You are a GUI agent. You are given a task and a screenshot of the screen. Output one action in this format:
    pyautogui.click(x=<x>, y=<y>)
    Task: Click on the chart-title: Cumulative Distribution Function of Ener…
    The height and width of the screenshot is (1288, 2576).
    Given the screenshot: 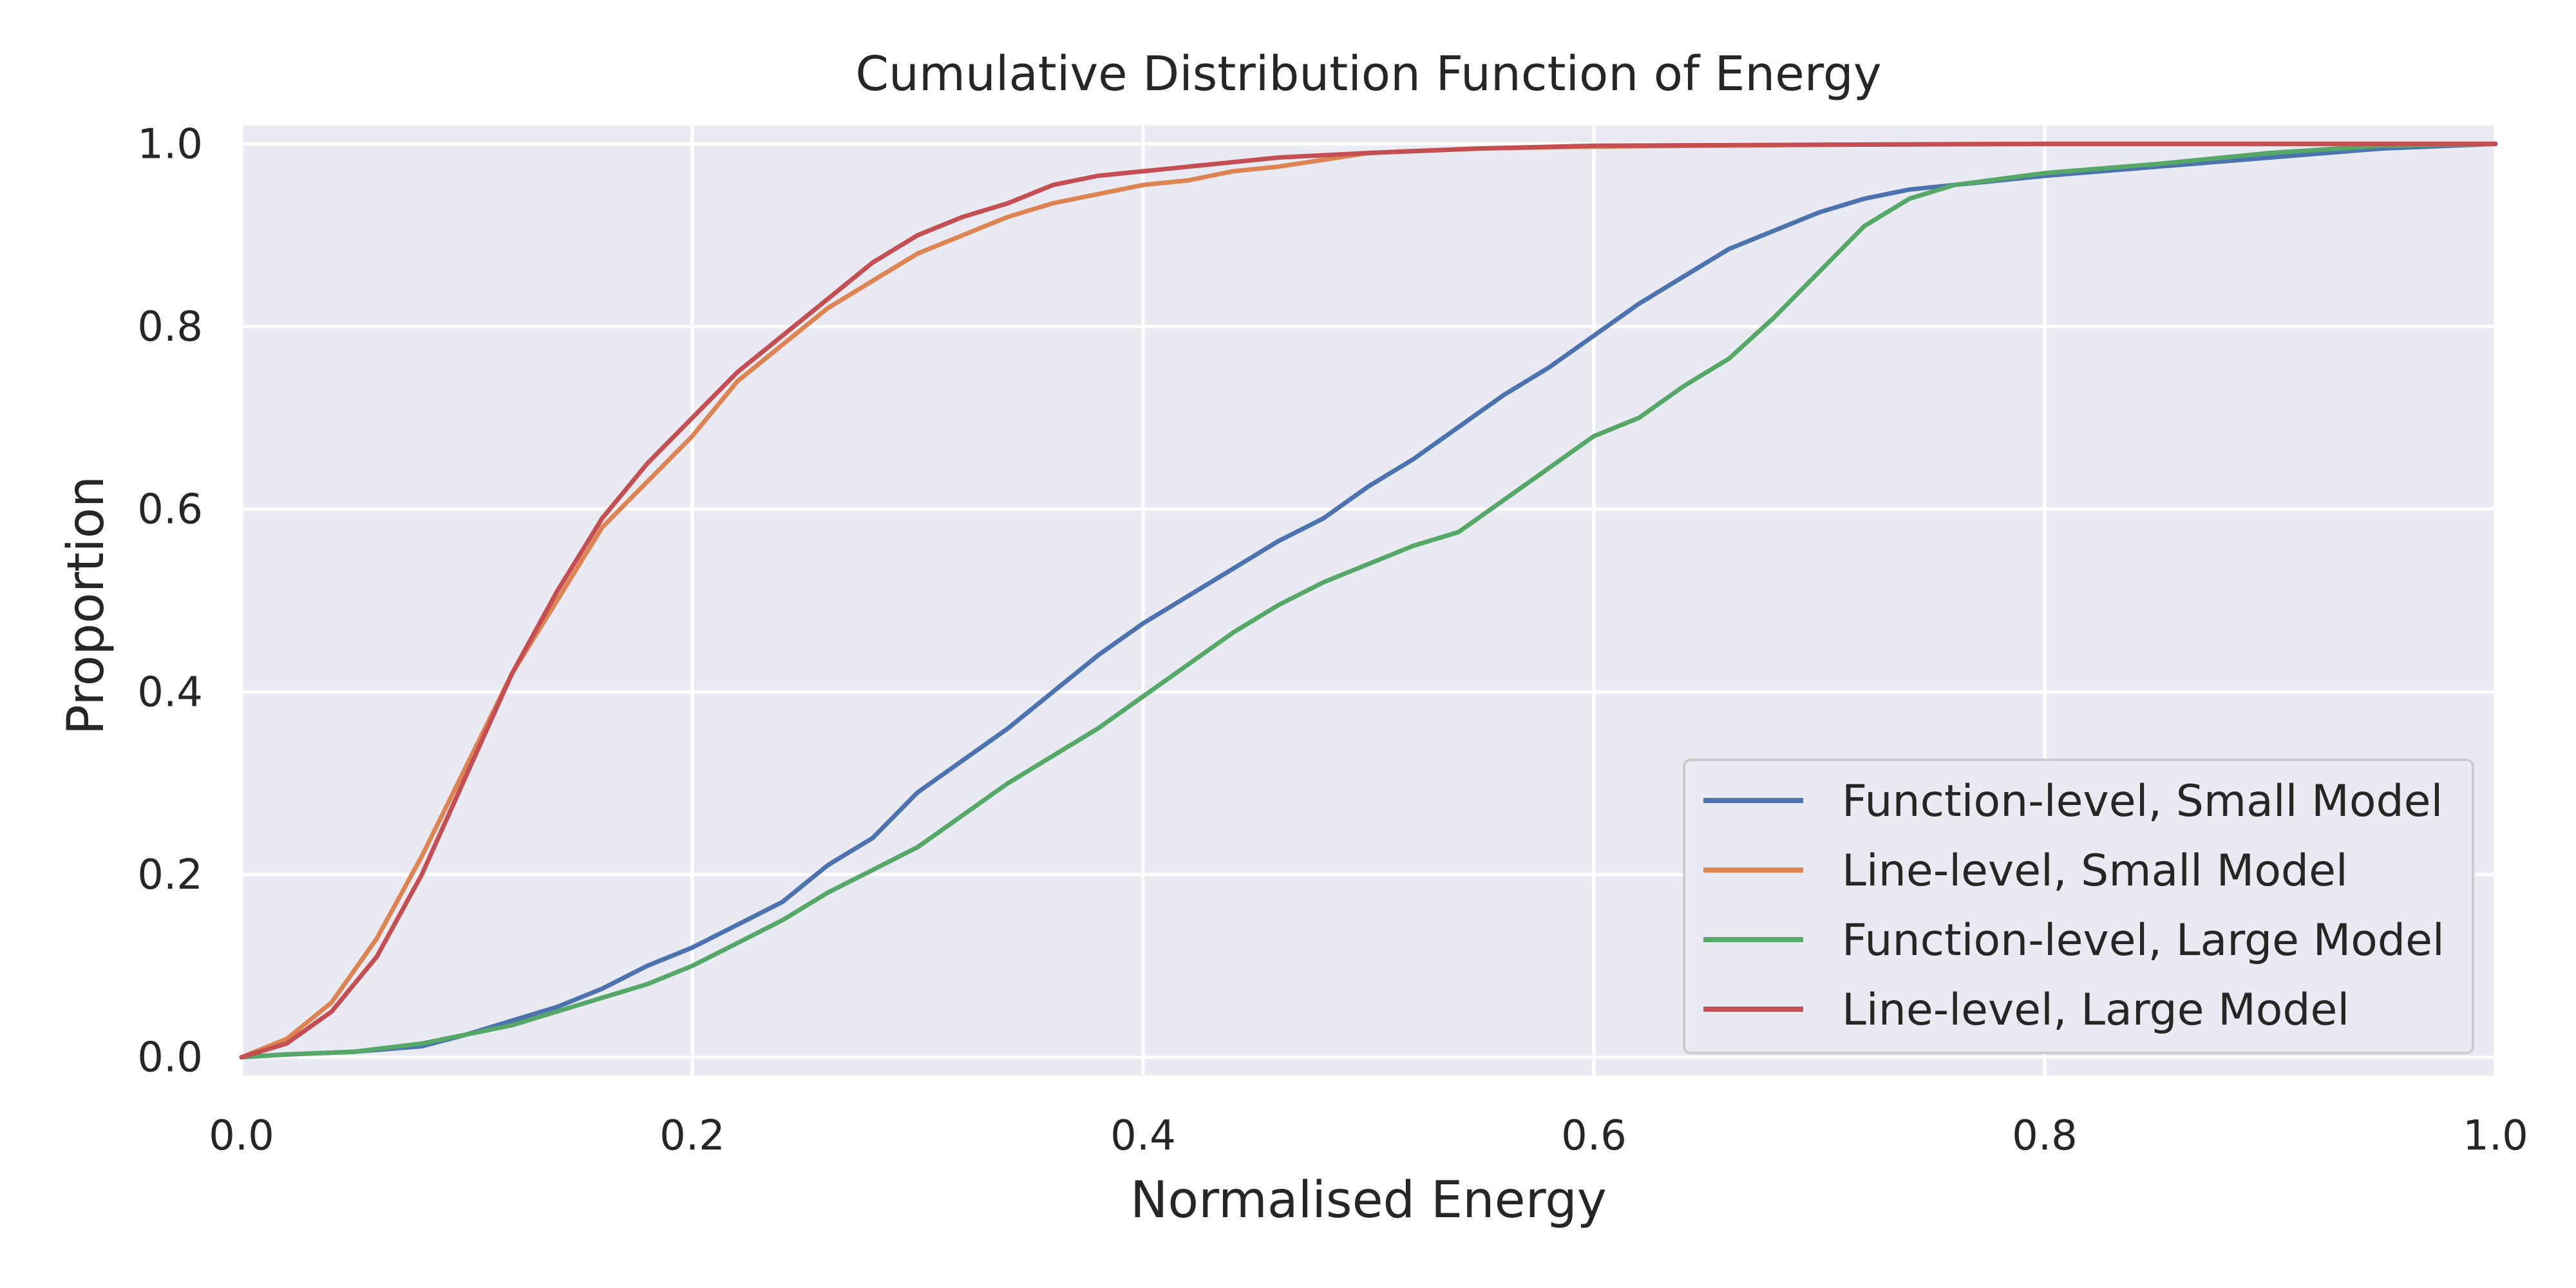 What is the action you would take?
    pyautogui.click(x=1368, y=74)
    